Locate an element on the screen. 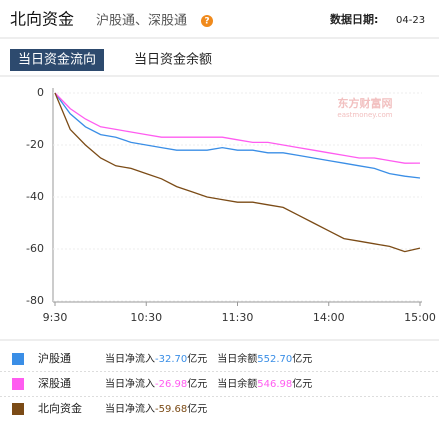 The image size is (439, 432). date: 04-23 is located at coordinates (410, 20).